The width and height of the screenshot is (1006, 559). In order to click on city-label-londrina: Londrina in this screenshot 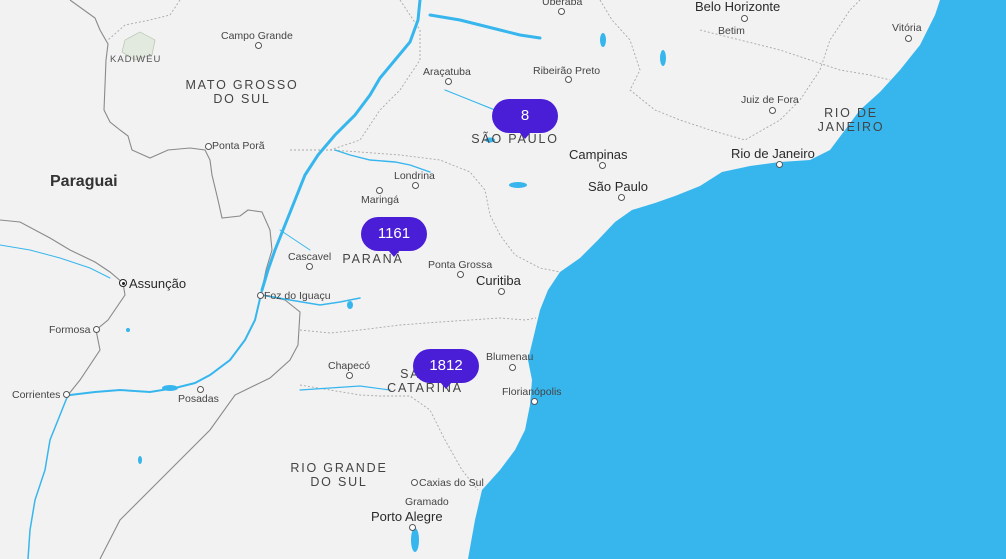, I will do `click(414, 176)`.